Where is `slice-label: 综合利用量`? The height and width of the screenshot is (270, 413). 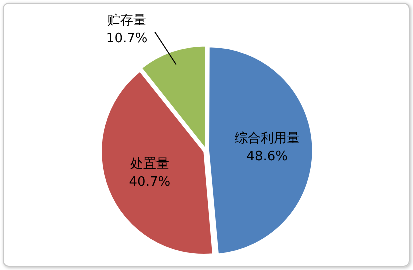 slice-label: 综合利用量 is located at coordinates (267, 139).